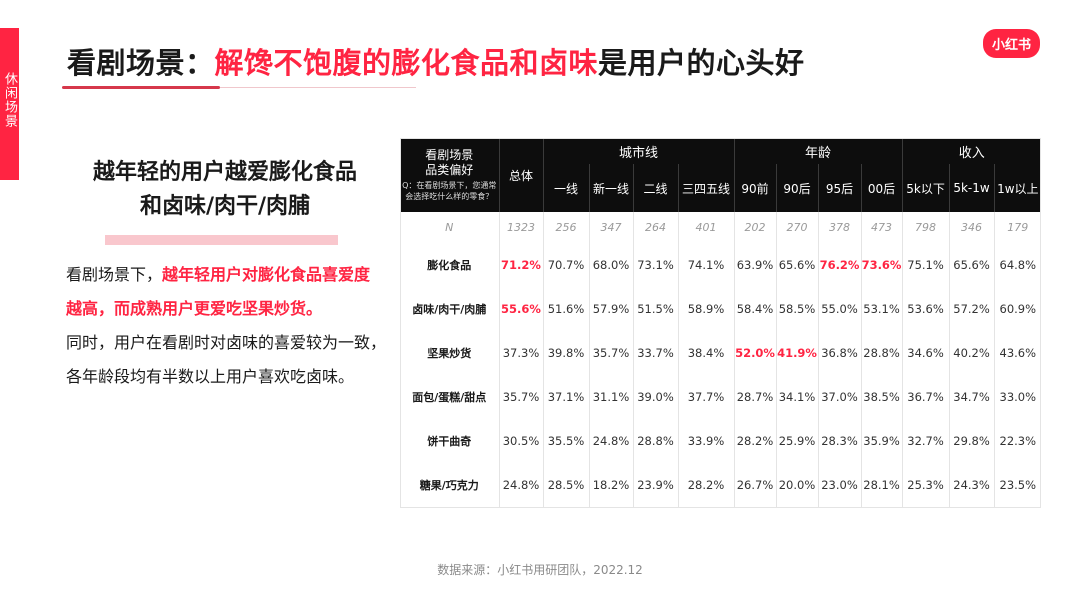  I want to click on table-cell: 73.1%, so click(656, 265).